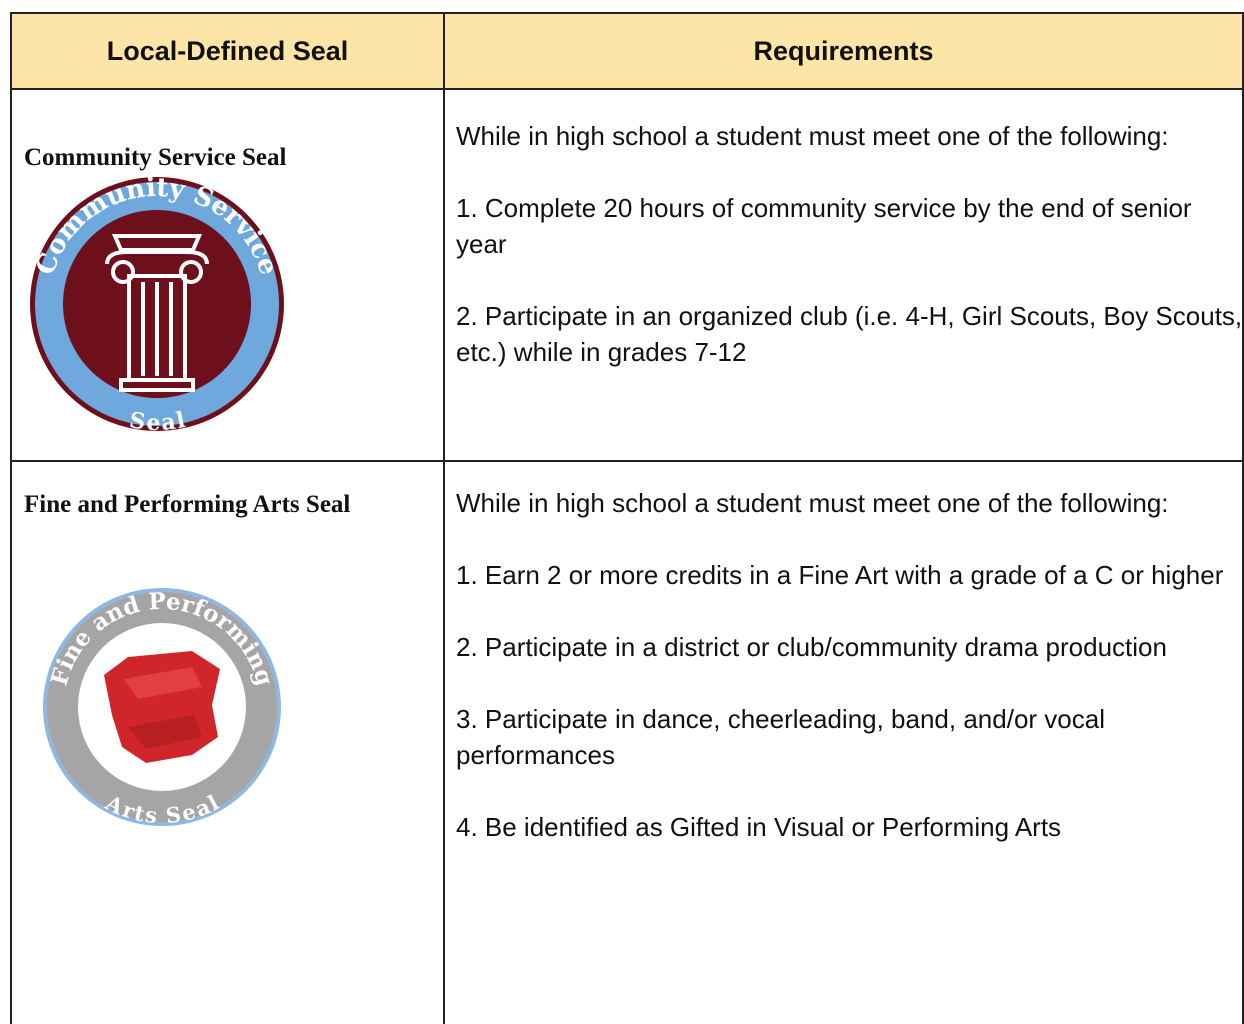  What do you see at coordinates (187, 504) in the screenshot?
I see `seal-name: Fine and Performing Arts Seal` at bounding box center [187, 504].